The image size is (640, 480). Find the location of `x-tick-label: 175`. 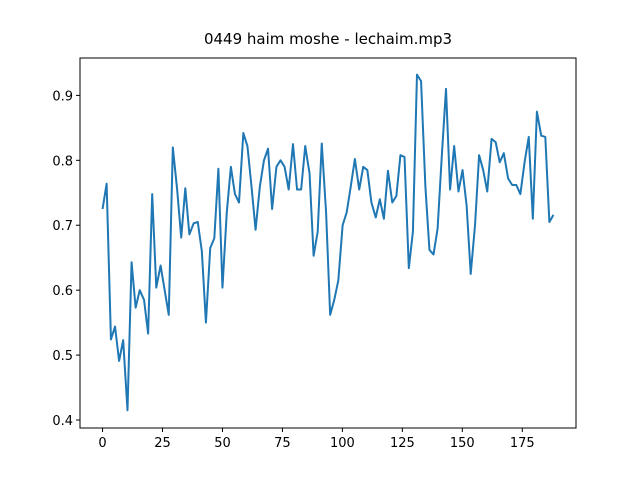

x-tick-label: 175 is located at coordinates (522, 443).